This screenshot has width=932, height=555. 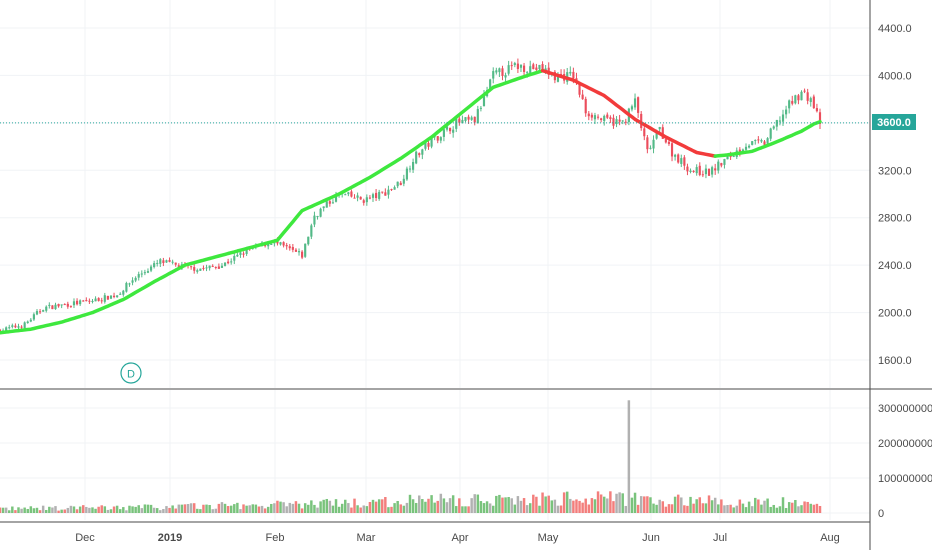 What do you see at coordinates (905, 409) in the screenshot?
I see `volume-tick-label: 300000000` at bounding box center [905, 409].